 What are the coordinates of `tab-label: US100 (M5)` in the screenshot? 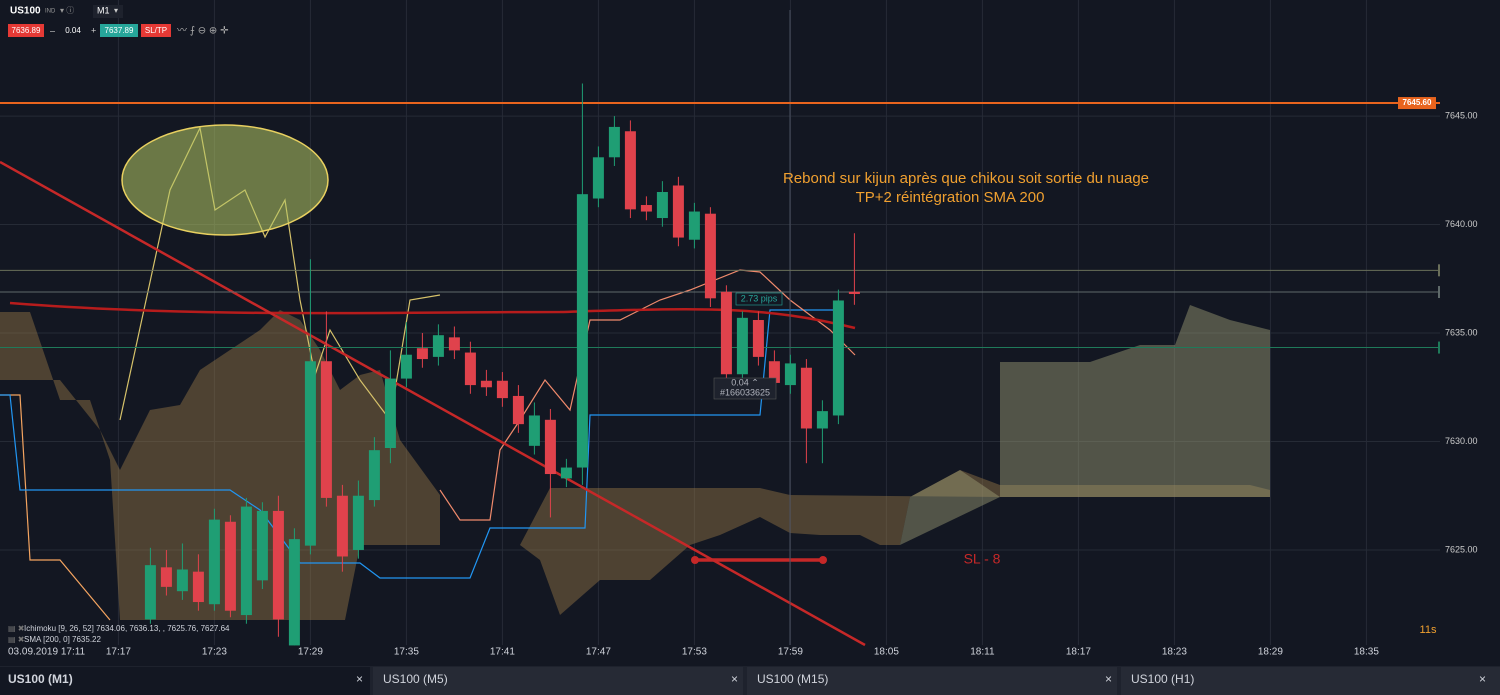 It's located at (415, 679).